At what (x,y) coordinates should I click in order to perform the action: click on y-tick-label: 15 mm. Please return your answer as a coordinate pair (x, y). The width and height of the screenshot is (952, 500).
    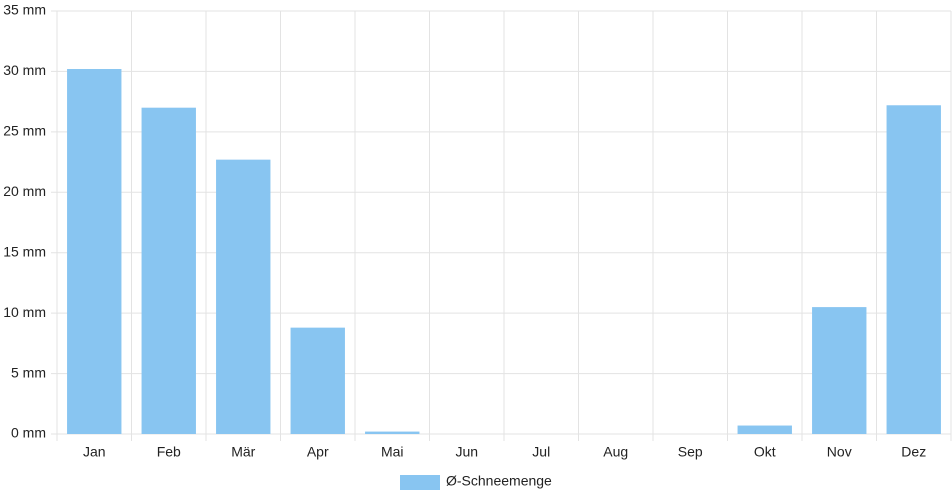
    Looking at the image, I should click on (24, 251).